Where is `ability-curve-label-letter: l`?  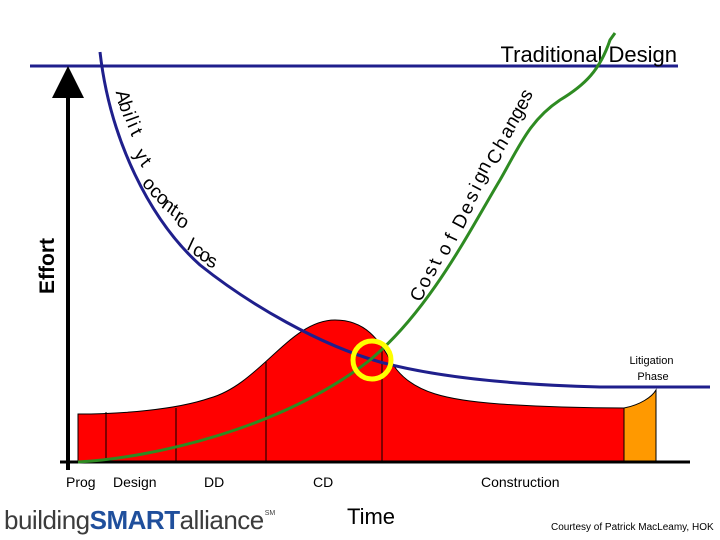
ability-curve-label-letter: l is located at coordinates (131, 119).